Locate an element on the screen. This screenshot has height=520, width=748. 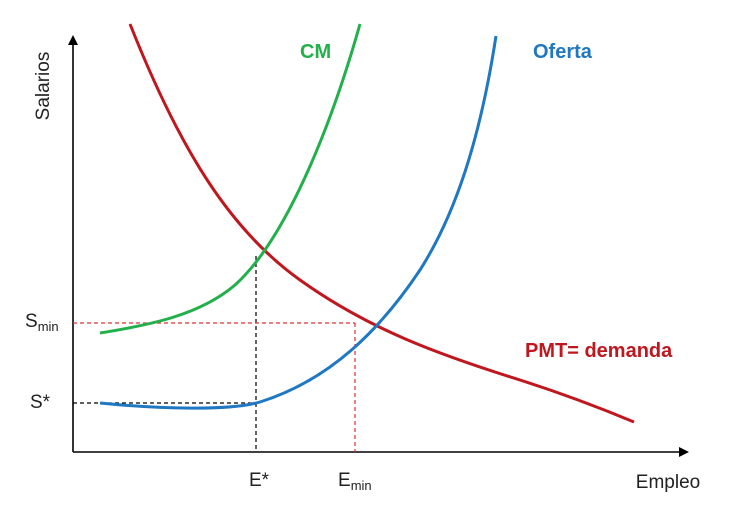
s-min-label: Smin is located at coordinates (42, 322).